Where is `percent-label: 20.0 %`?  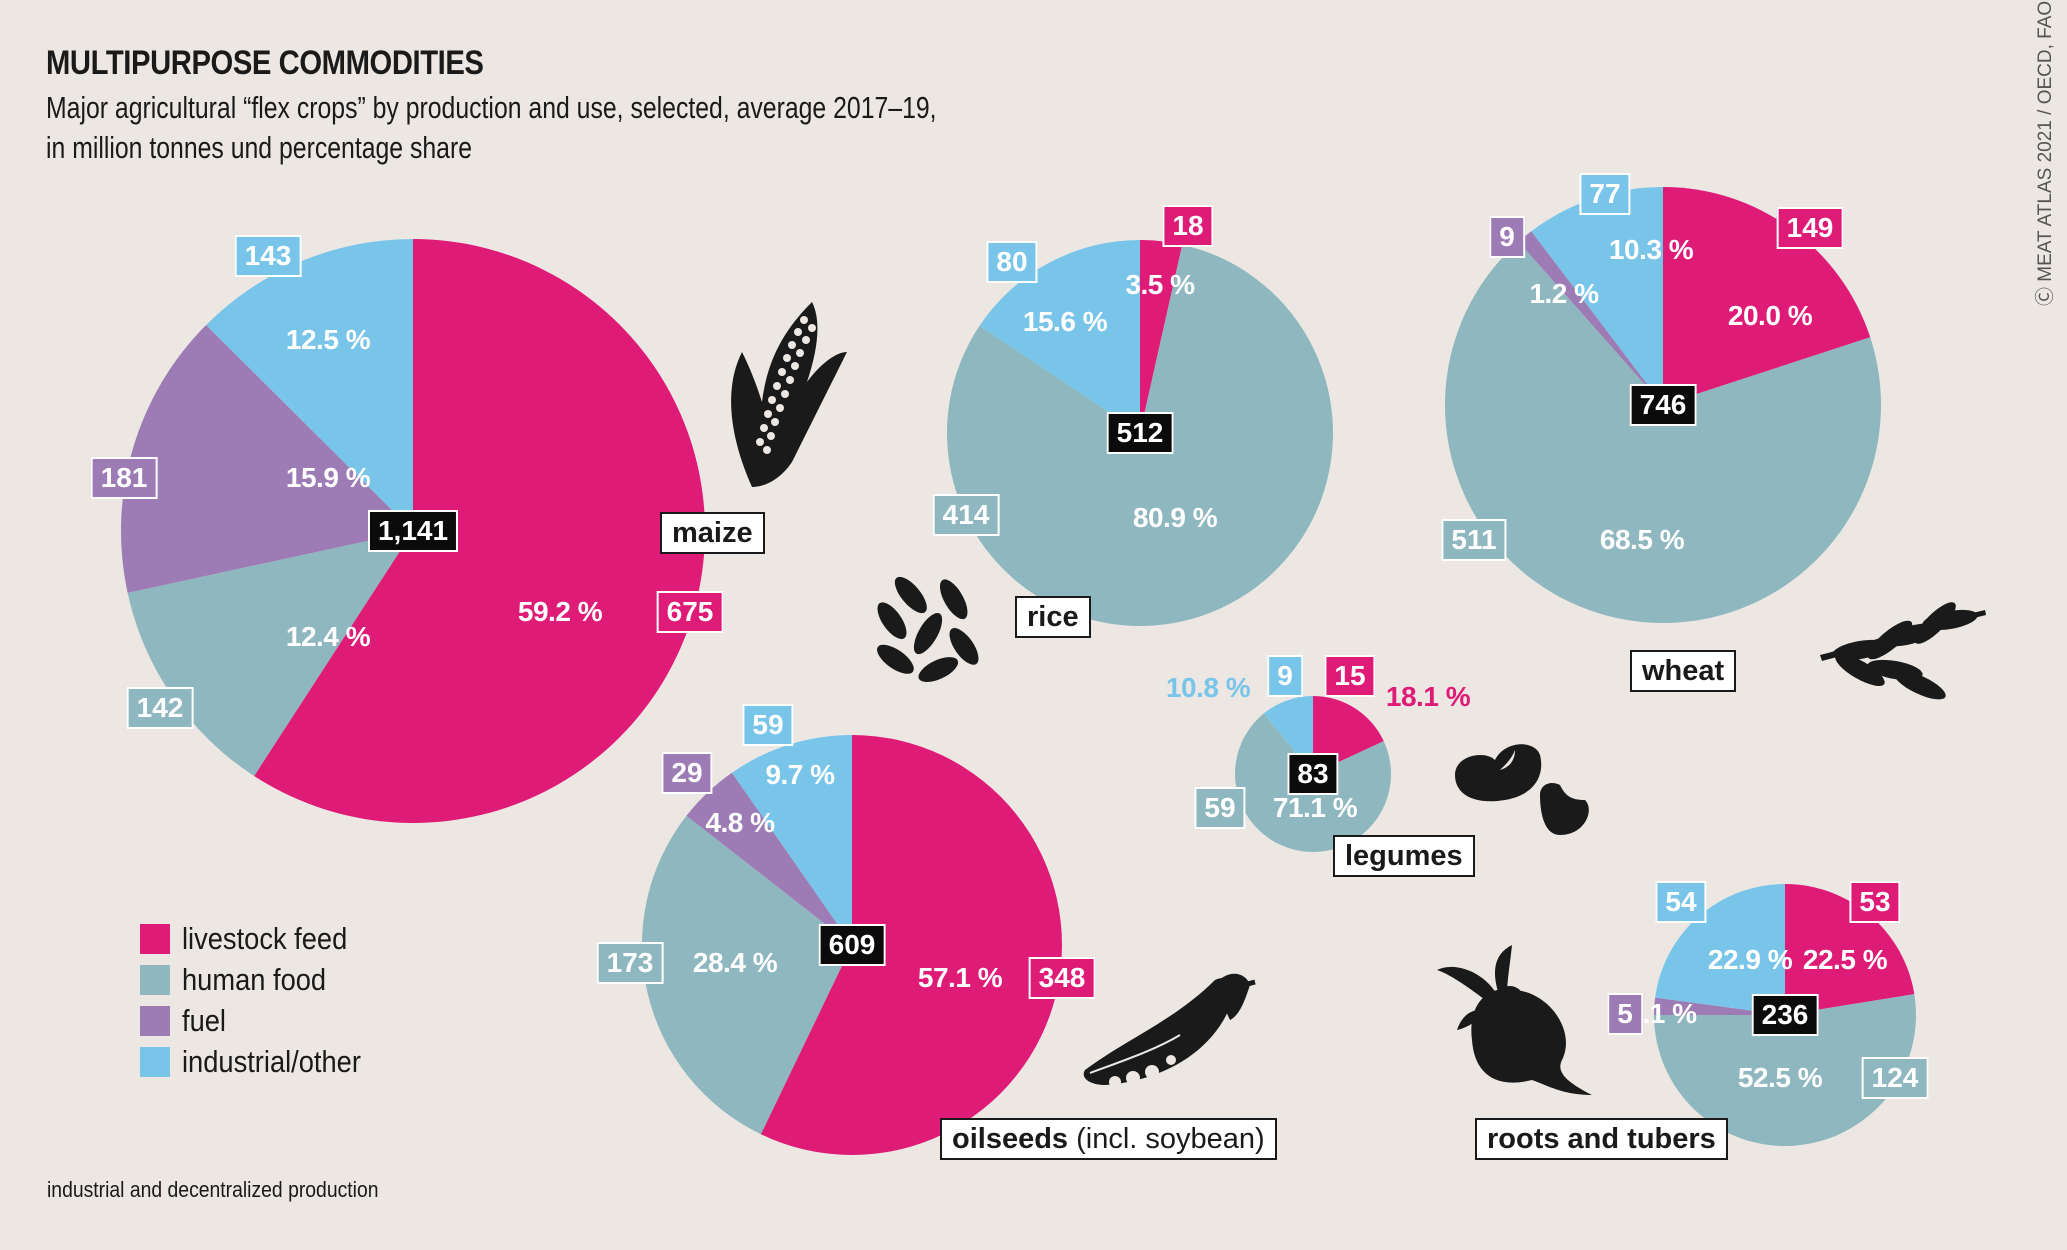
percent-label: 20.0 % is located at coordinates (1770, 315).